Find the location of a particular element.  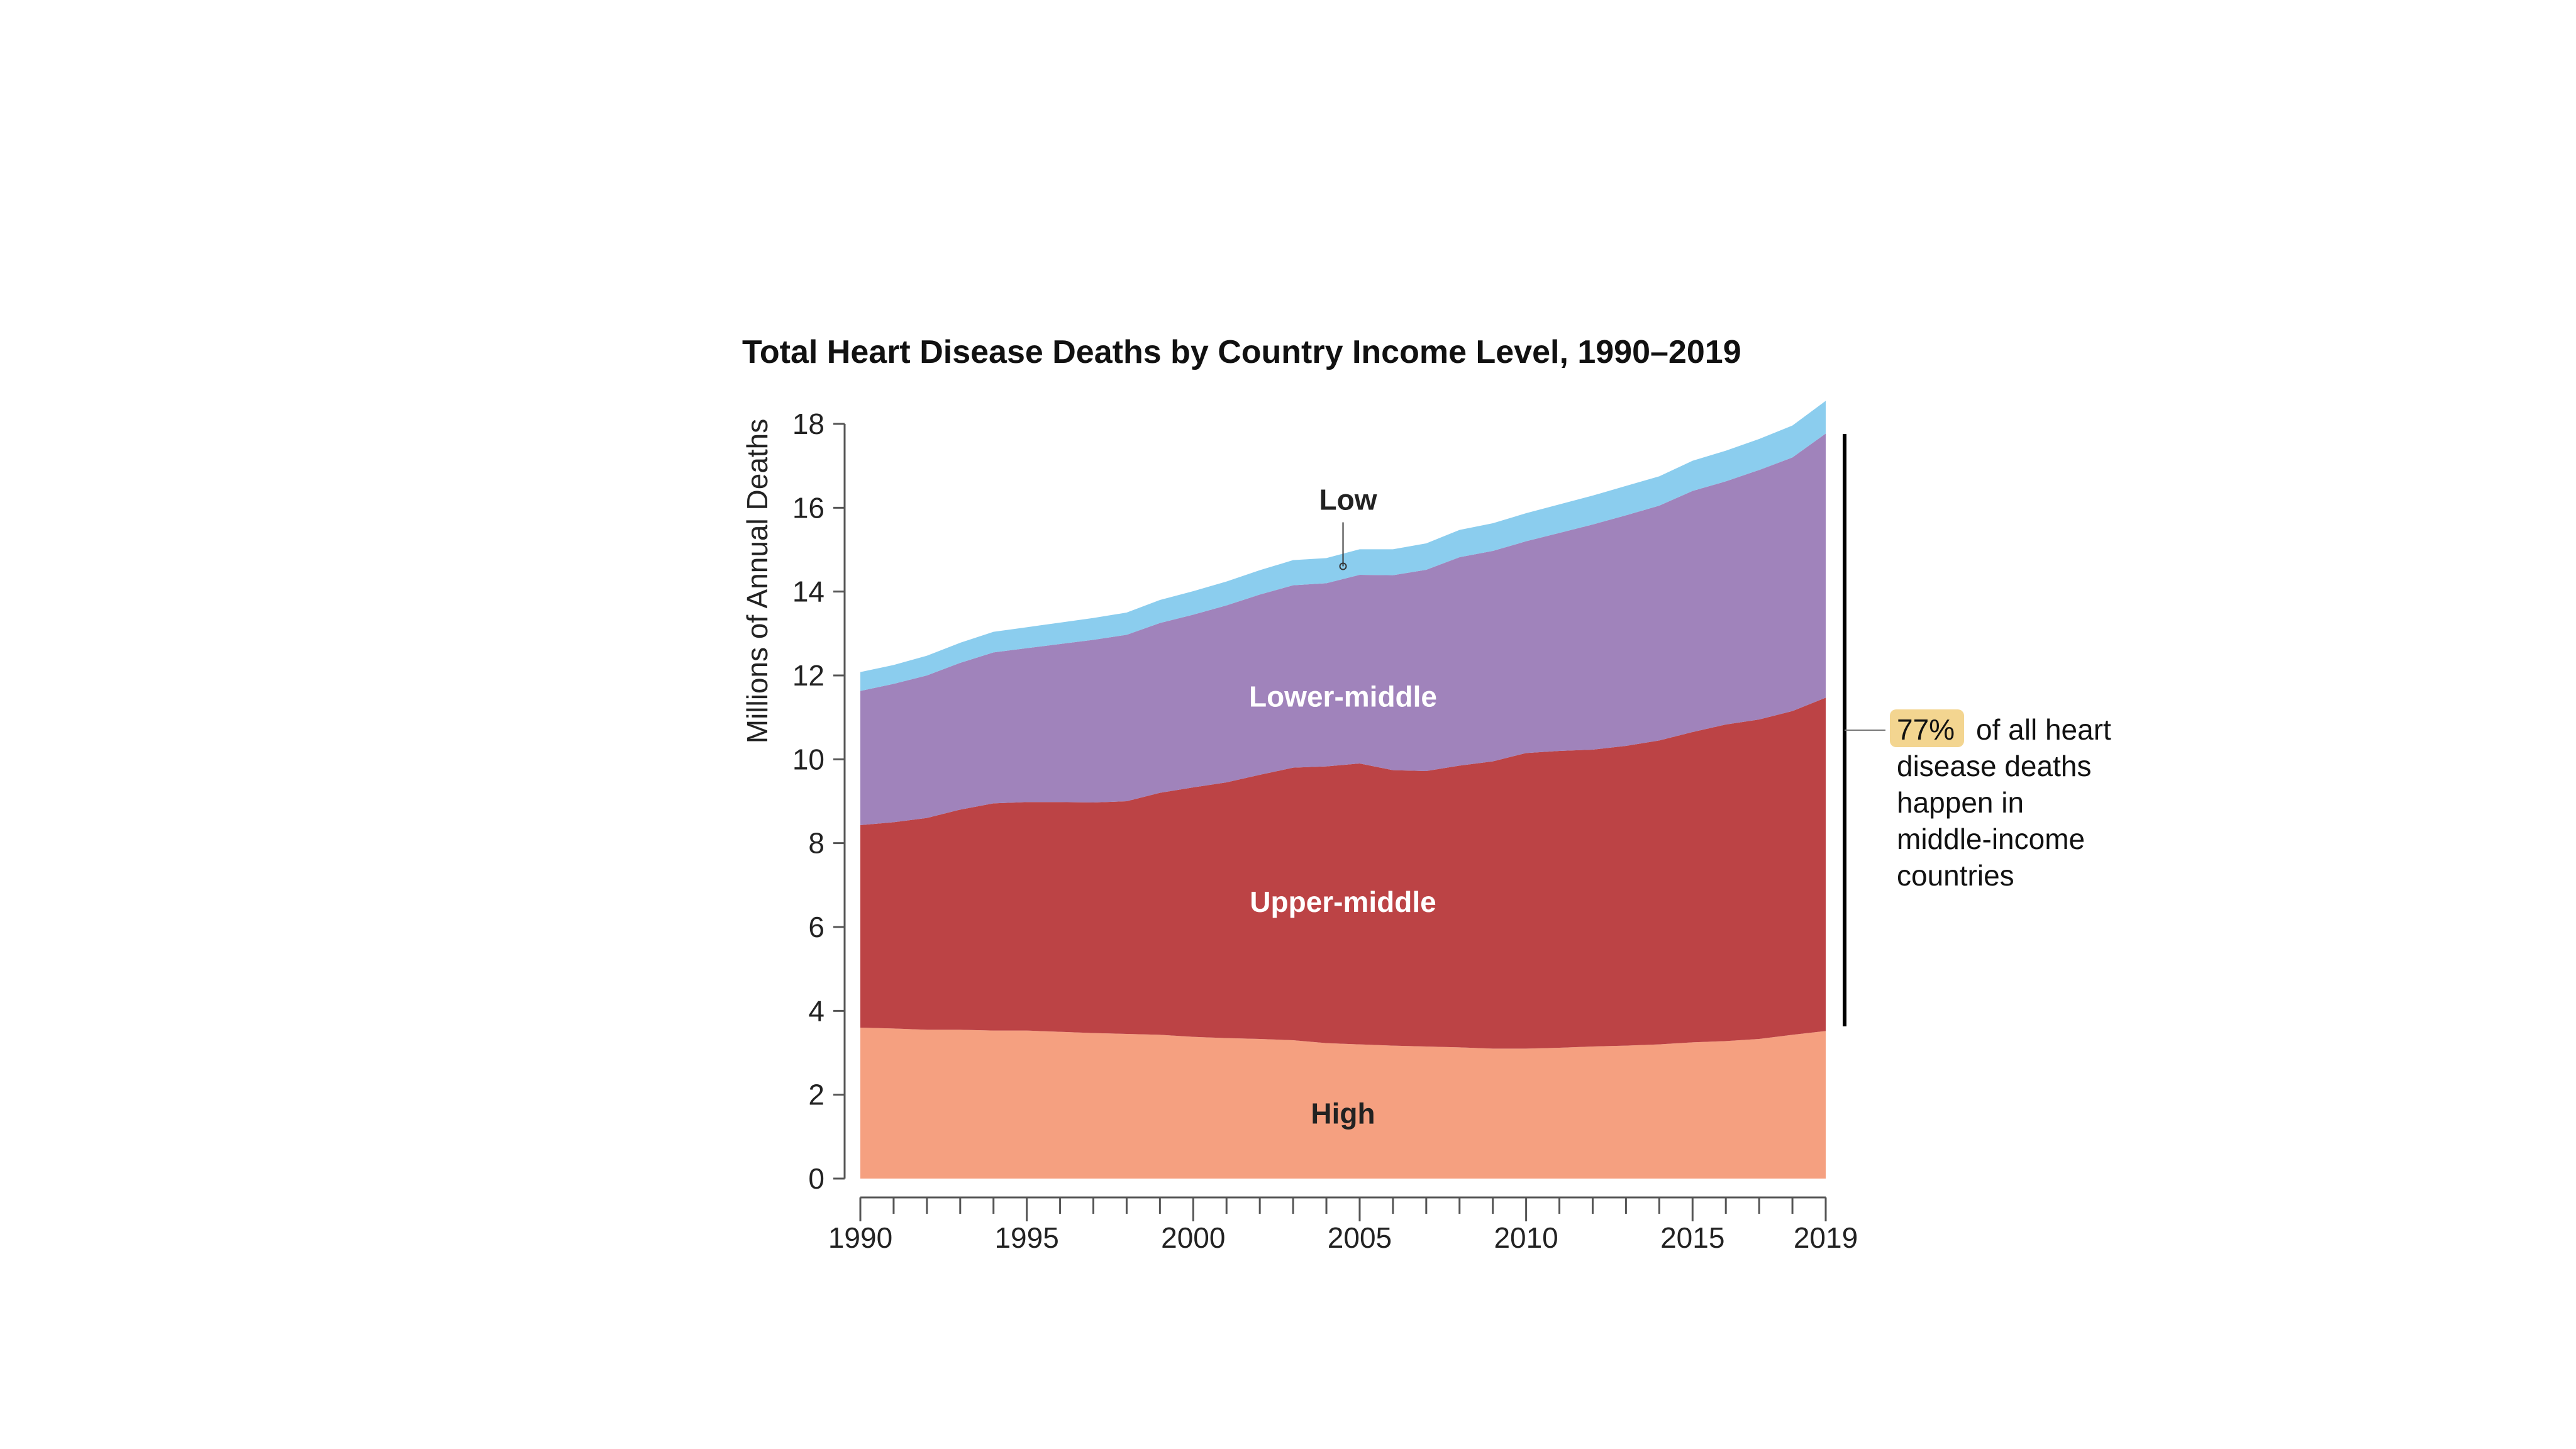

series-label-low: Low is located at coordinates (1348, 500).